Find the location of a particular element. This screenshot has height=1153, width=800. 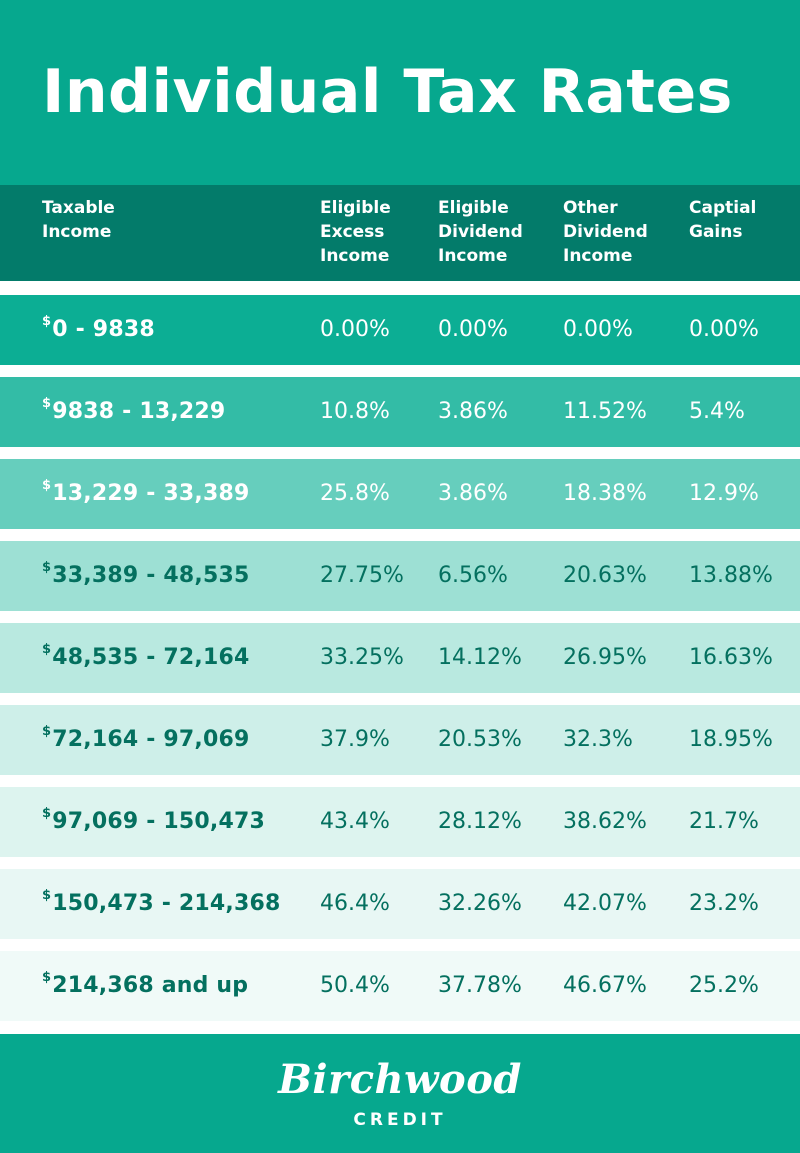

capital-gains-rate: 13.88% is located at coordinates (731, 575).